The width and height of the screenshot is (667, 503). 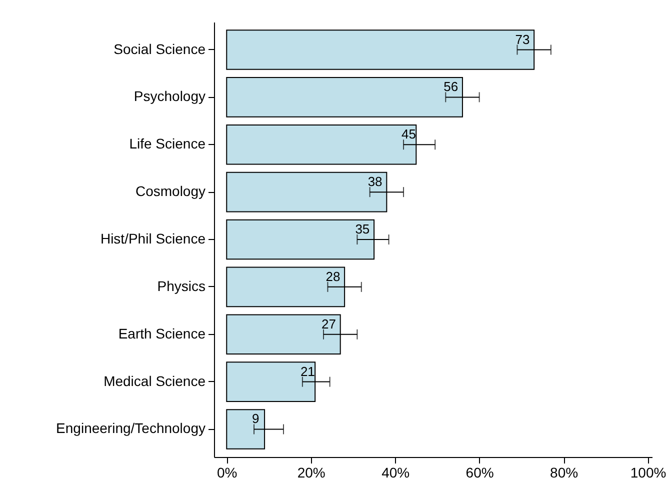 What do you see at coordinates (170, 96) in the screenshot?
I see `y-tick-label: Psychology` at bounding box center [170, 96].